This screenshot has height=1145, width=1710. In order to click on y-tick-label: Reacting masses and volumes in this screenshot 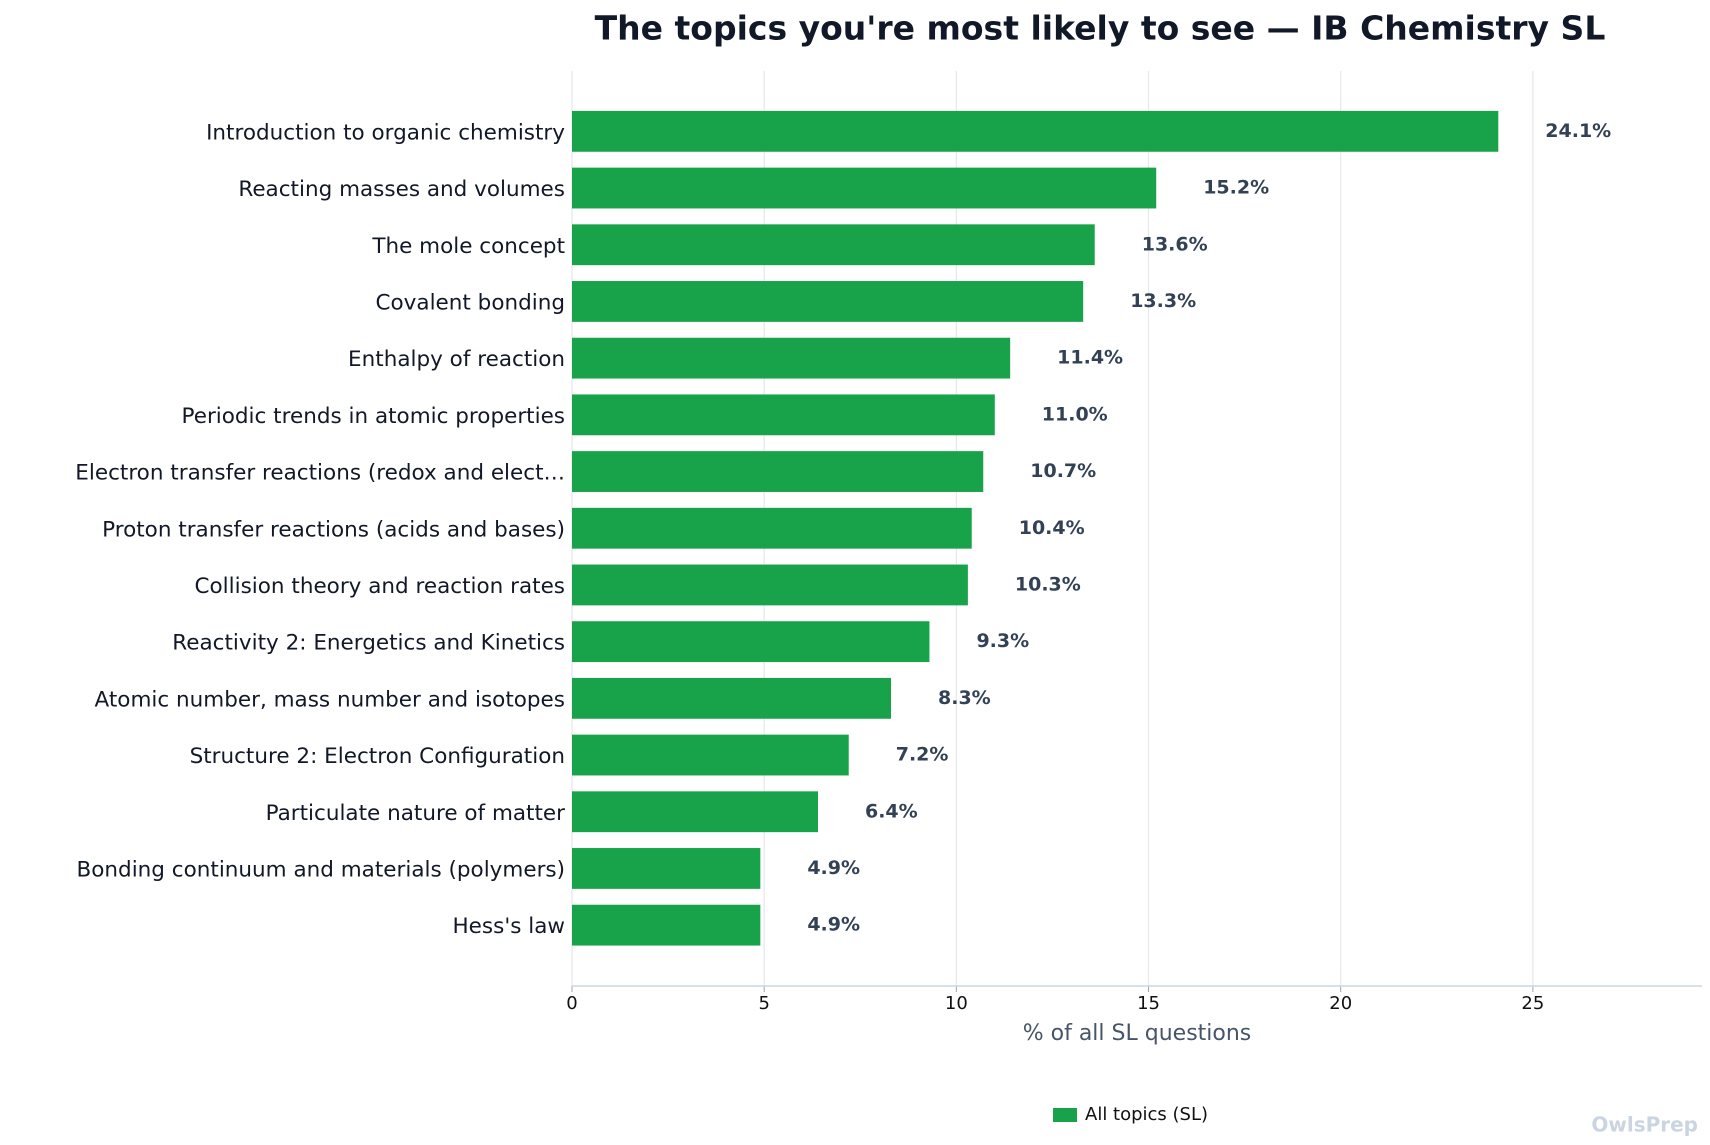, I will do `click(401, 189)`.